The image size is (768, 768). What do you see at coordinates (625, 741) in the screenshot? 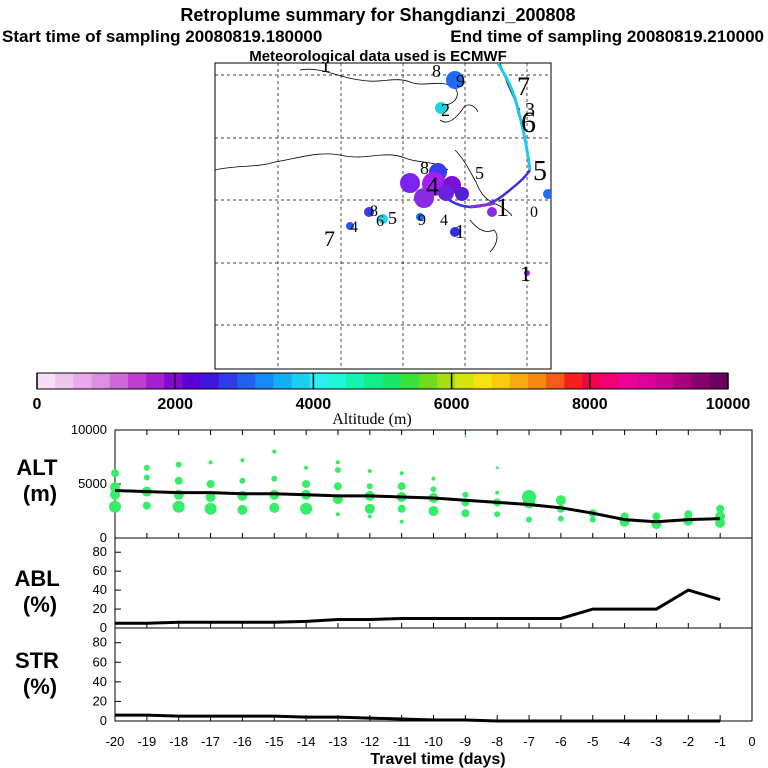
I see `x-tick-label: -4` at bounding box center [625, 741].